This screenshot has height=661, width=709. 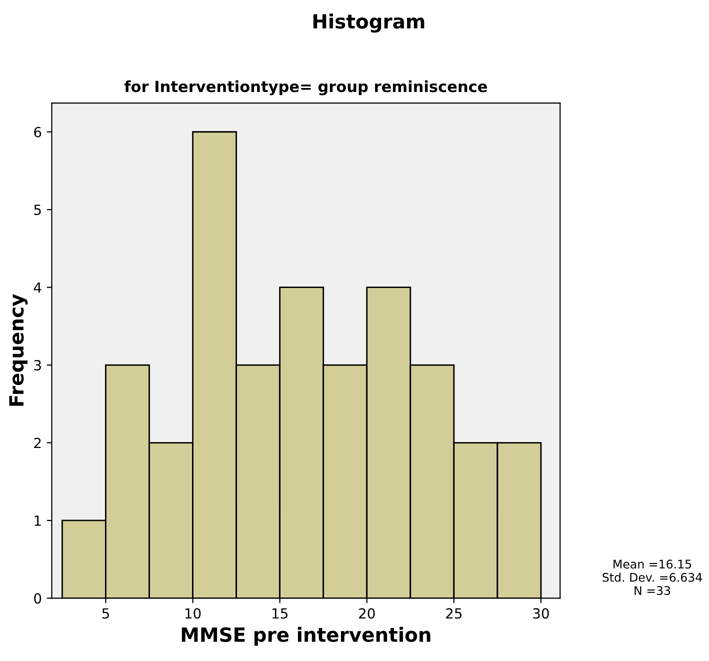 What do you see at coordinates (193, 613) in the screenshot?
I see `x-tick-label: 10` at bounding box center [193, 613].